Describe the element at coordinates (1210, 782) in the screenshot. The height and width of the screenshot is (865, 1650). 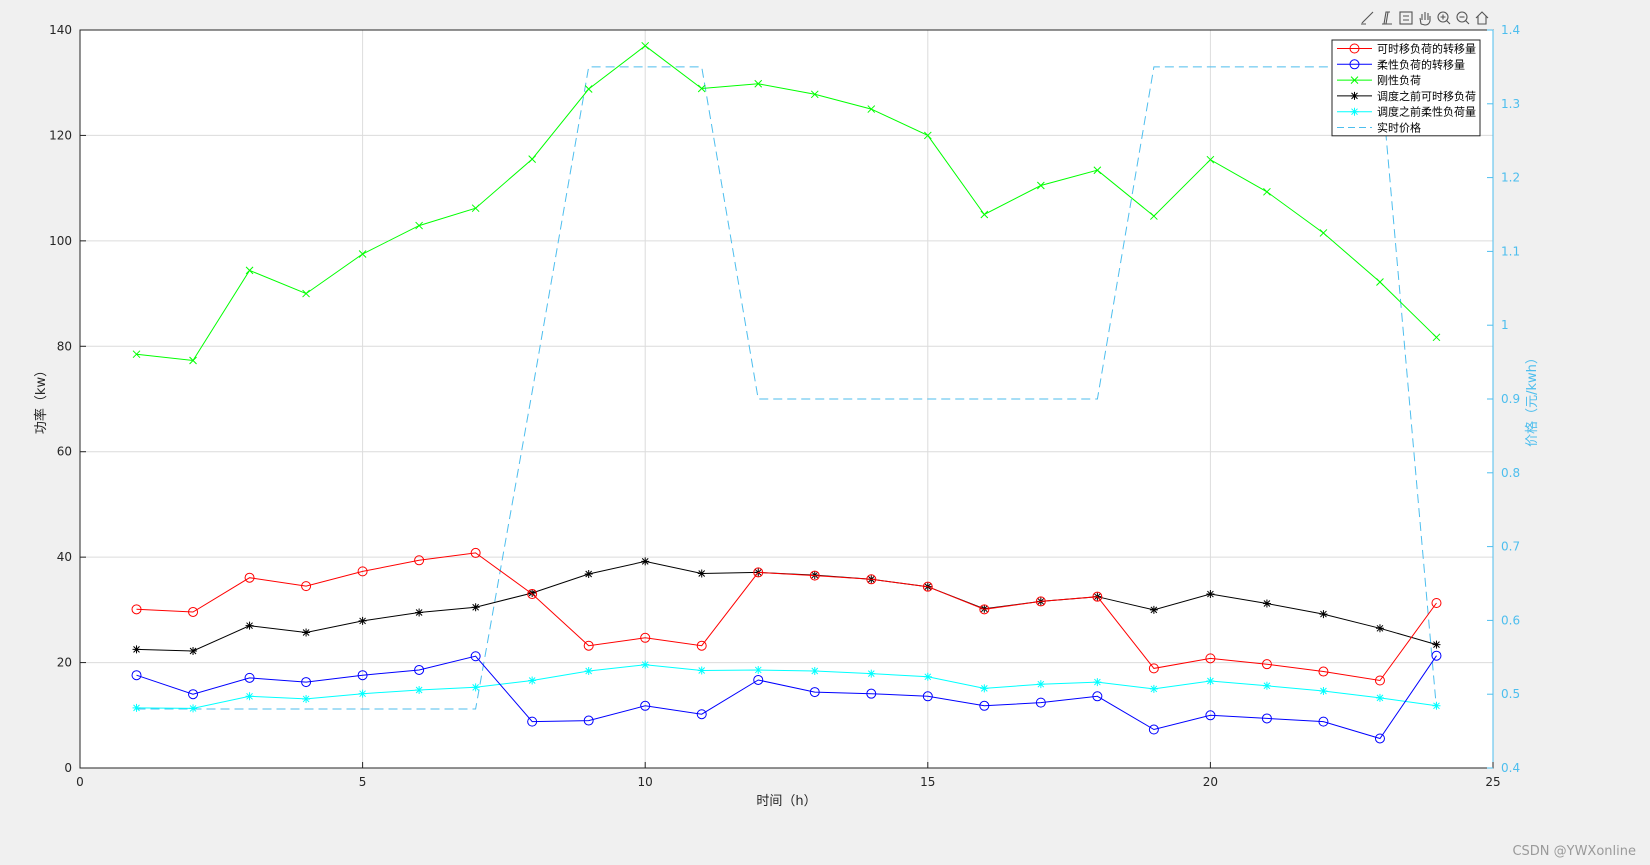
I see `x-tick-label: 20` at that location.